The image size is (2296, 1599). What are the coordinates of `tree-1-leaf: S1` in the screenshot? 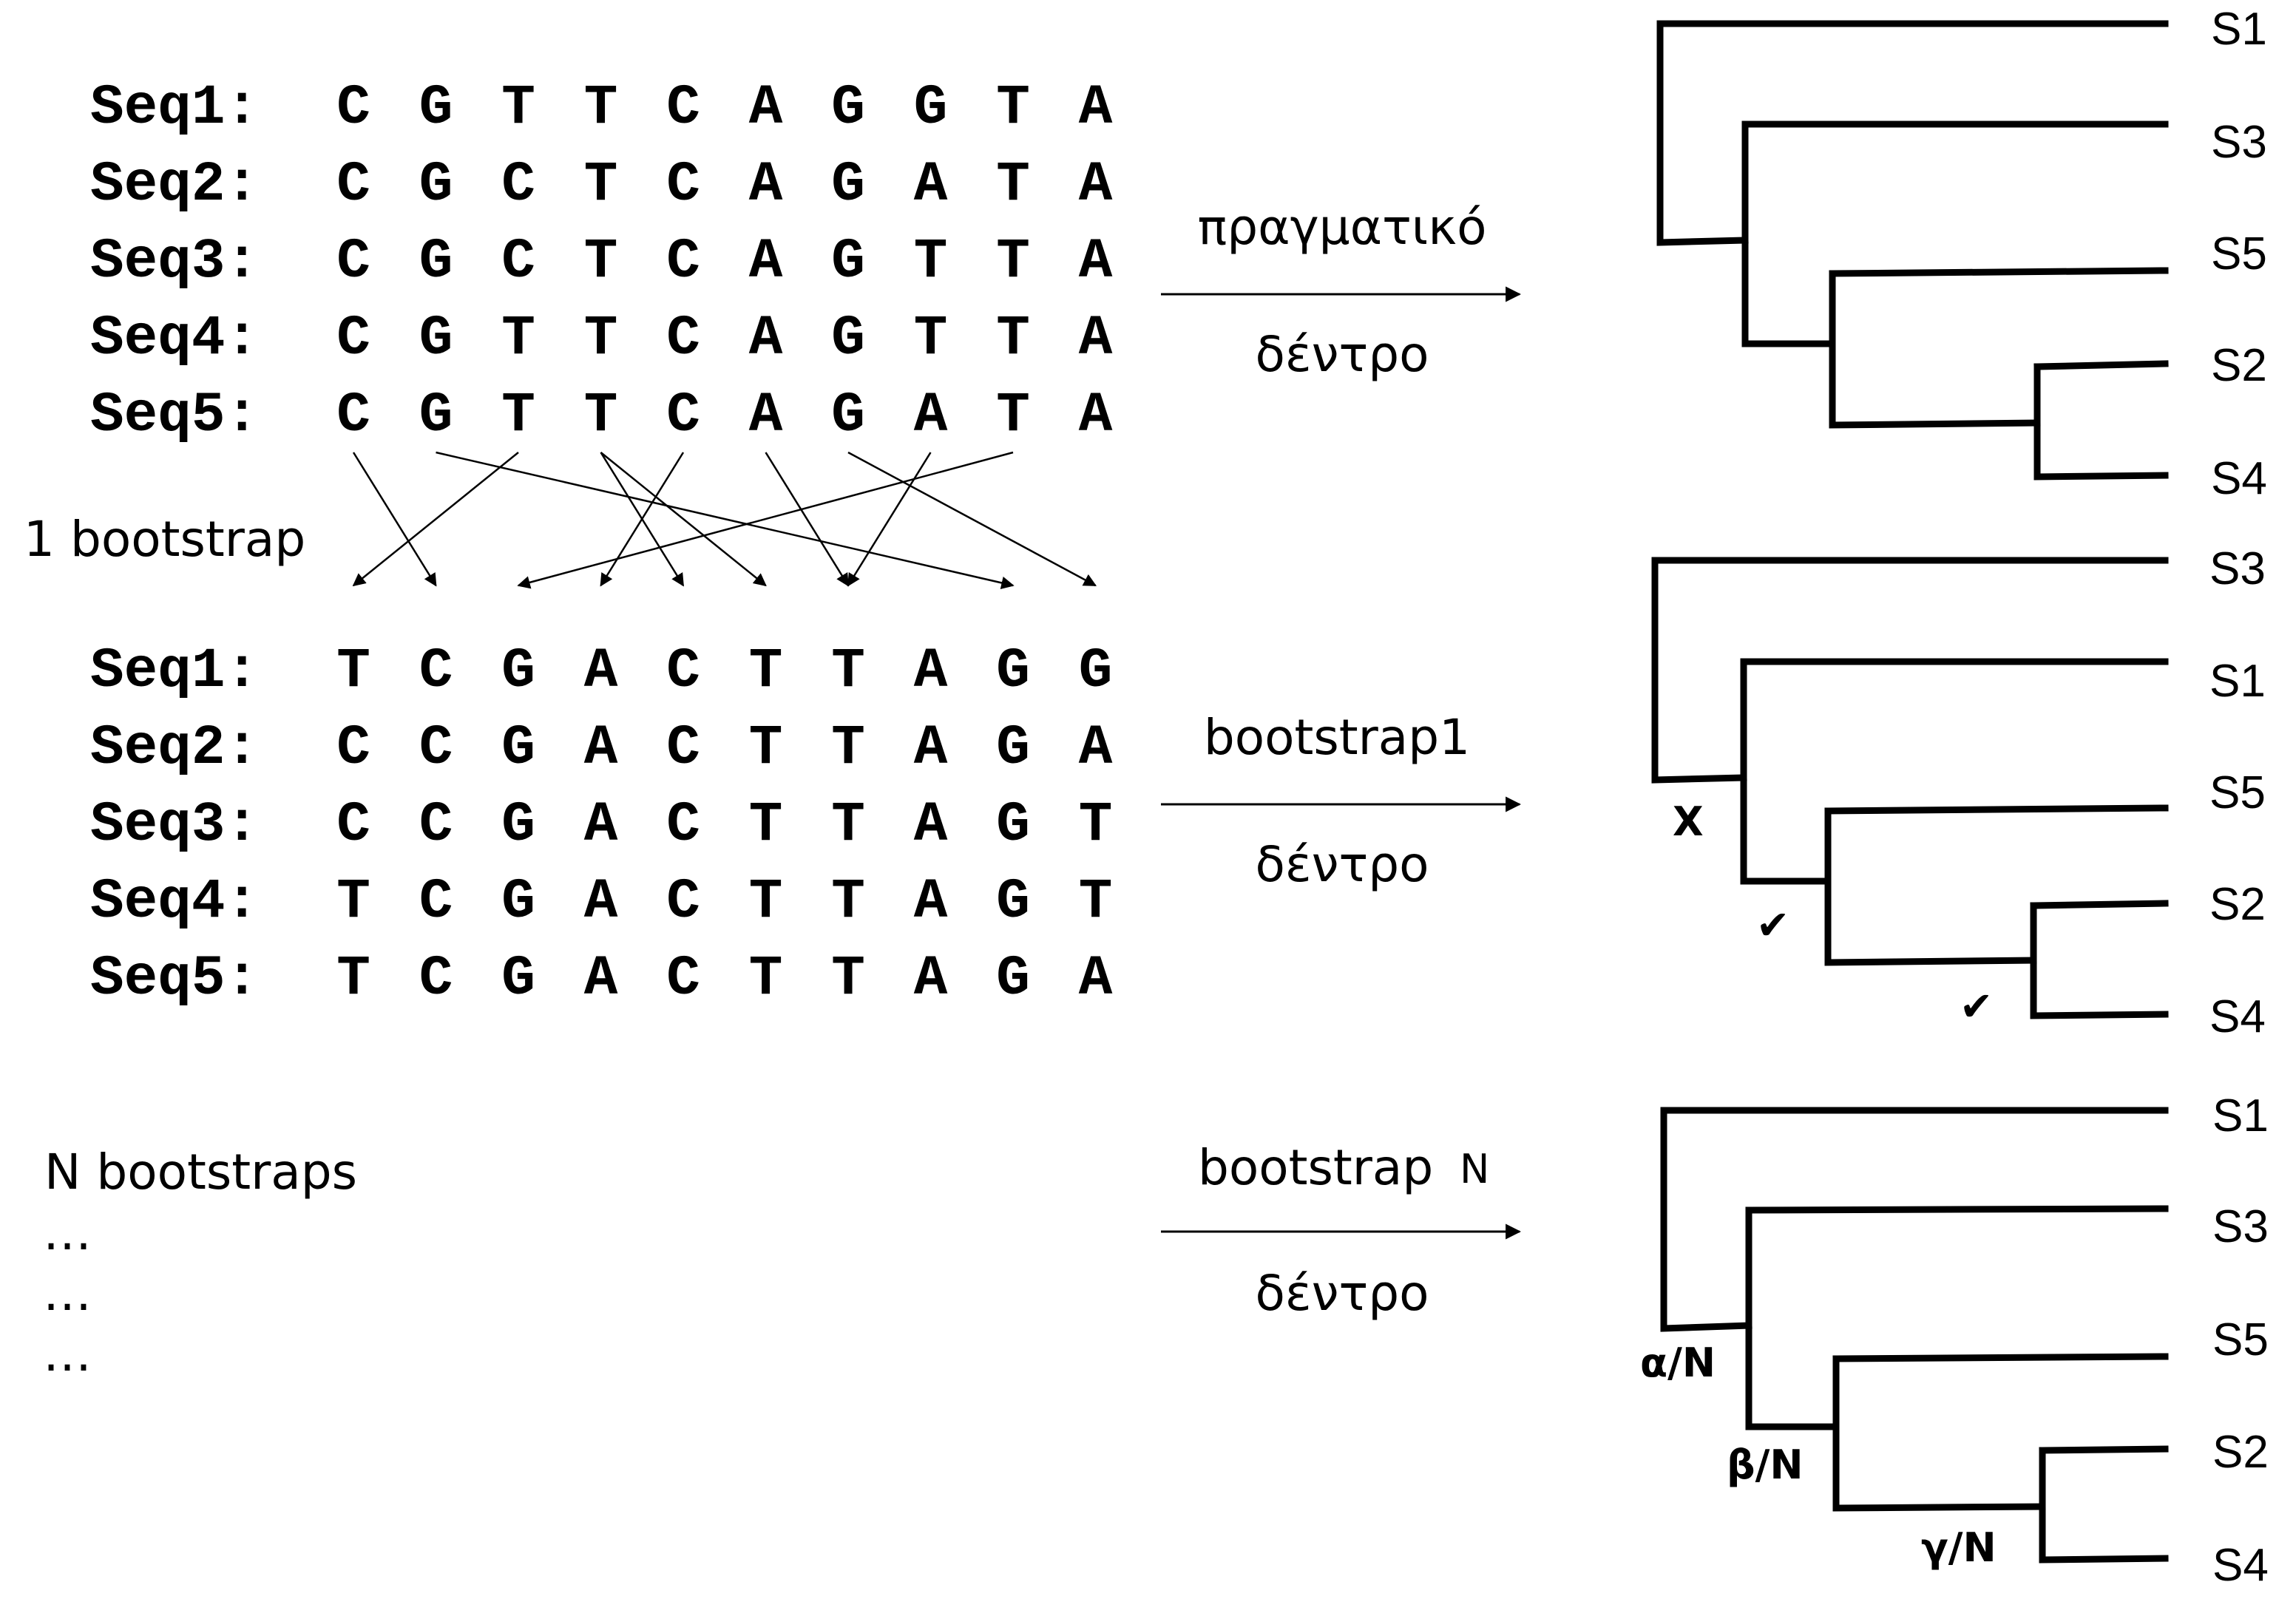 It's located at (2239, 29).